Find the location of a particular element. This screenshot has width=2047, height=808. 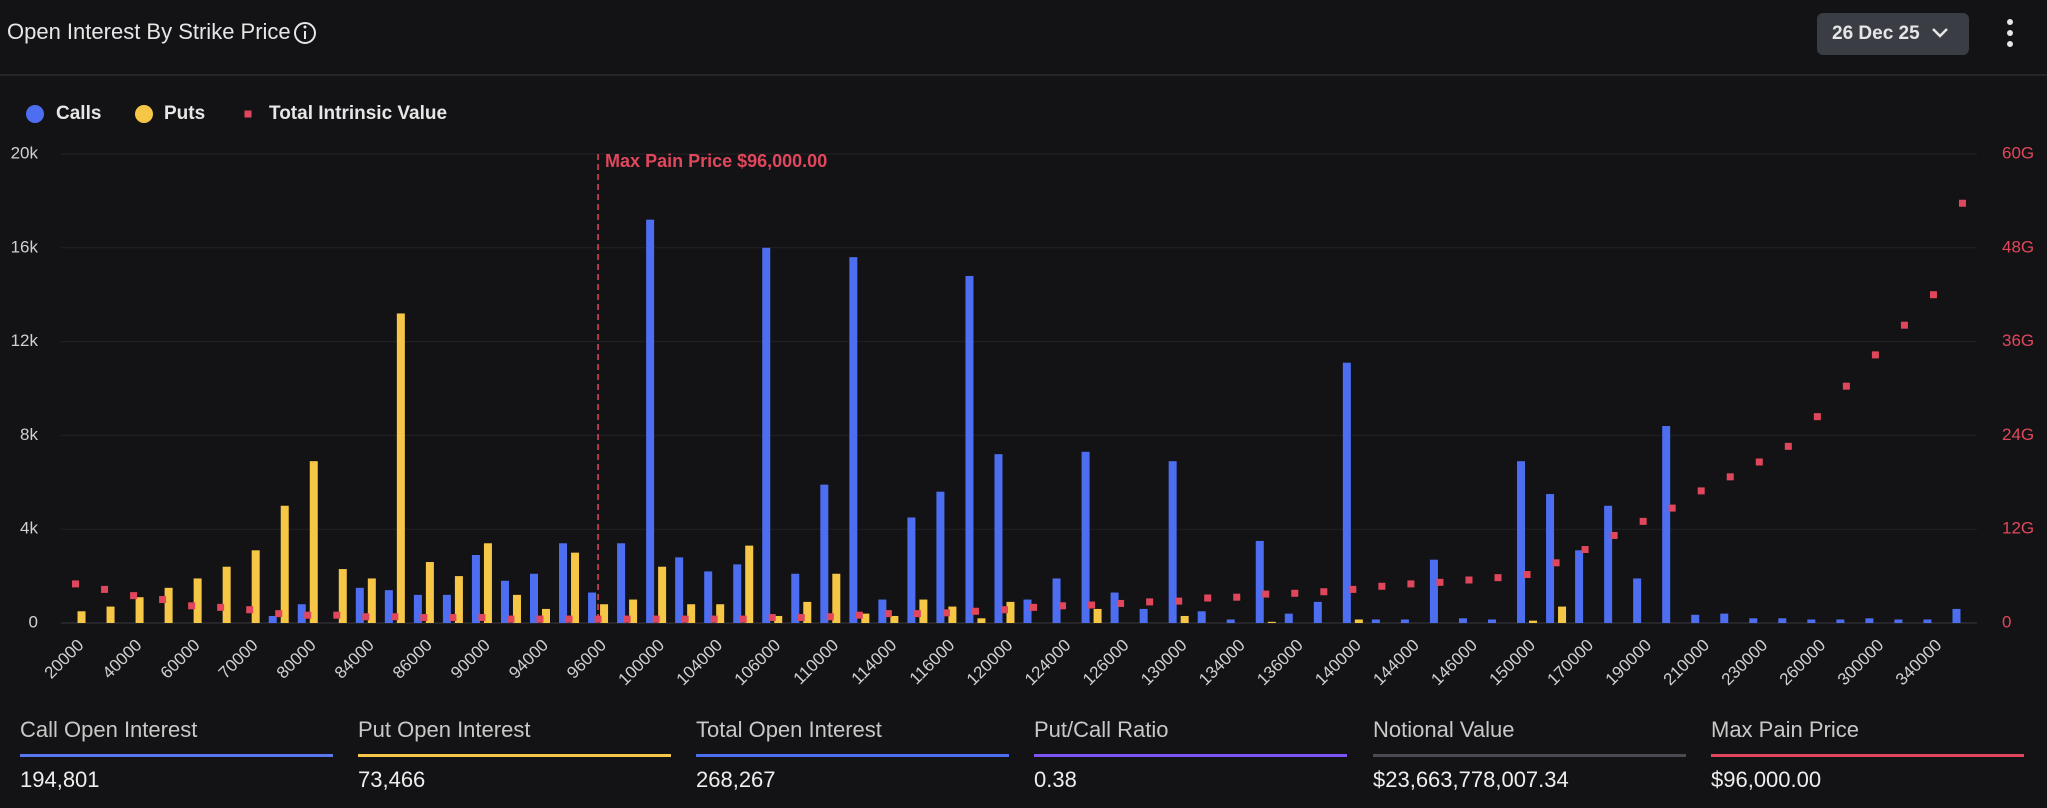

x-tick-label: 120000 is located at coordinates (990, 663).